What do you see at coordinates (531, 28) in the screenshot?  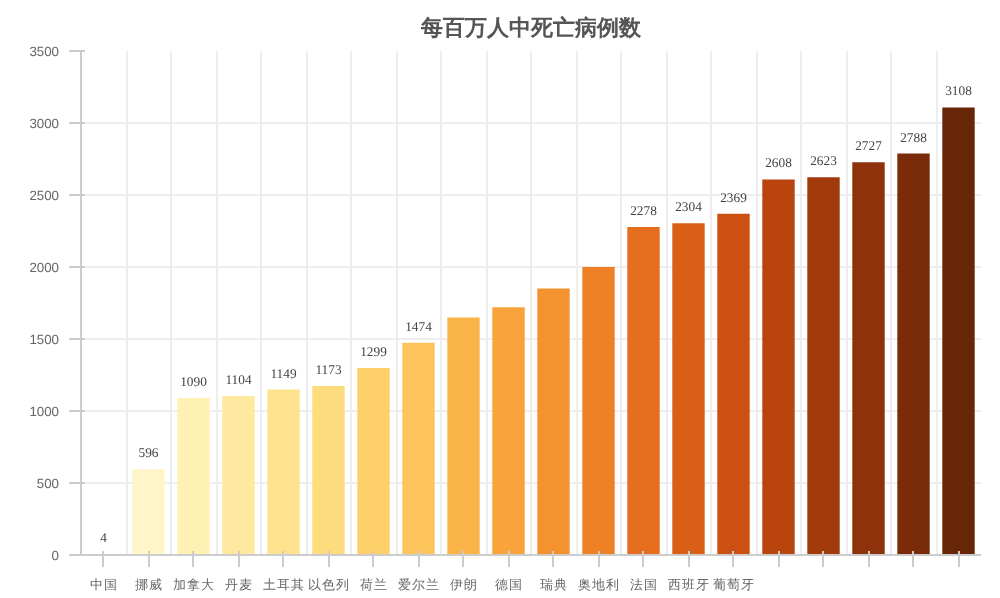 I see `chart-title: 每百万人中死亡病例数` at bounding box center [531, 28].